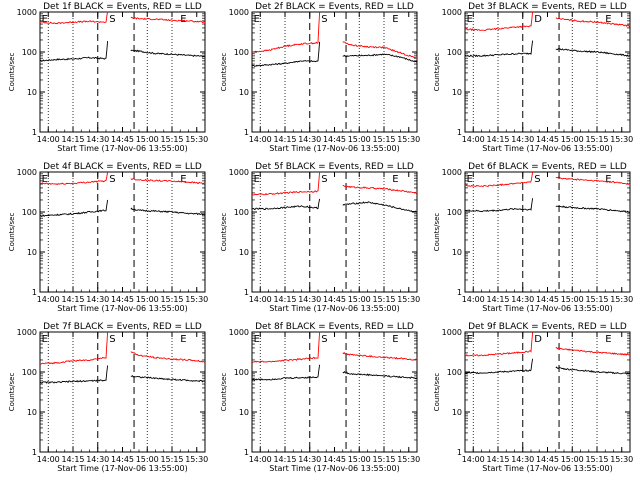  What do you see at coordinates (334, 327) in the screenshot?
I see `panel-title: Det 8f BLACK = Events, RED = LLD` at bounding box center [334, 327].